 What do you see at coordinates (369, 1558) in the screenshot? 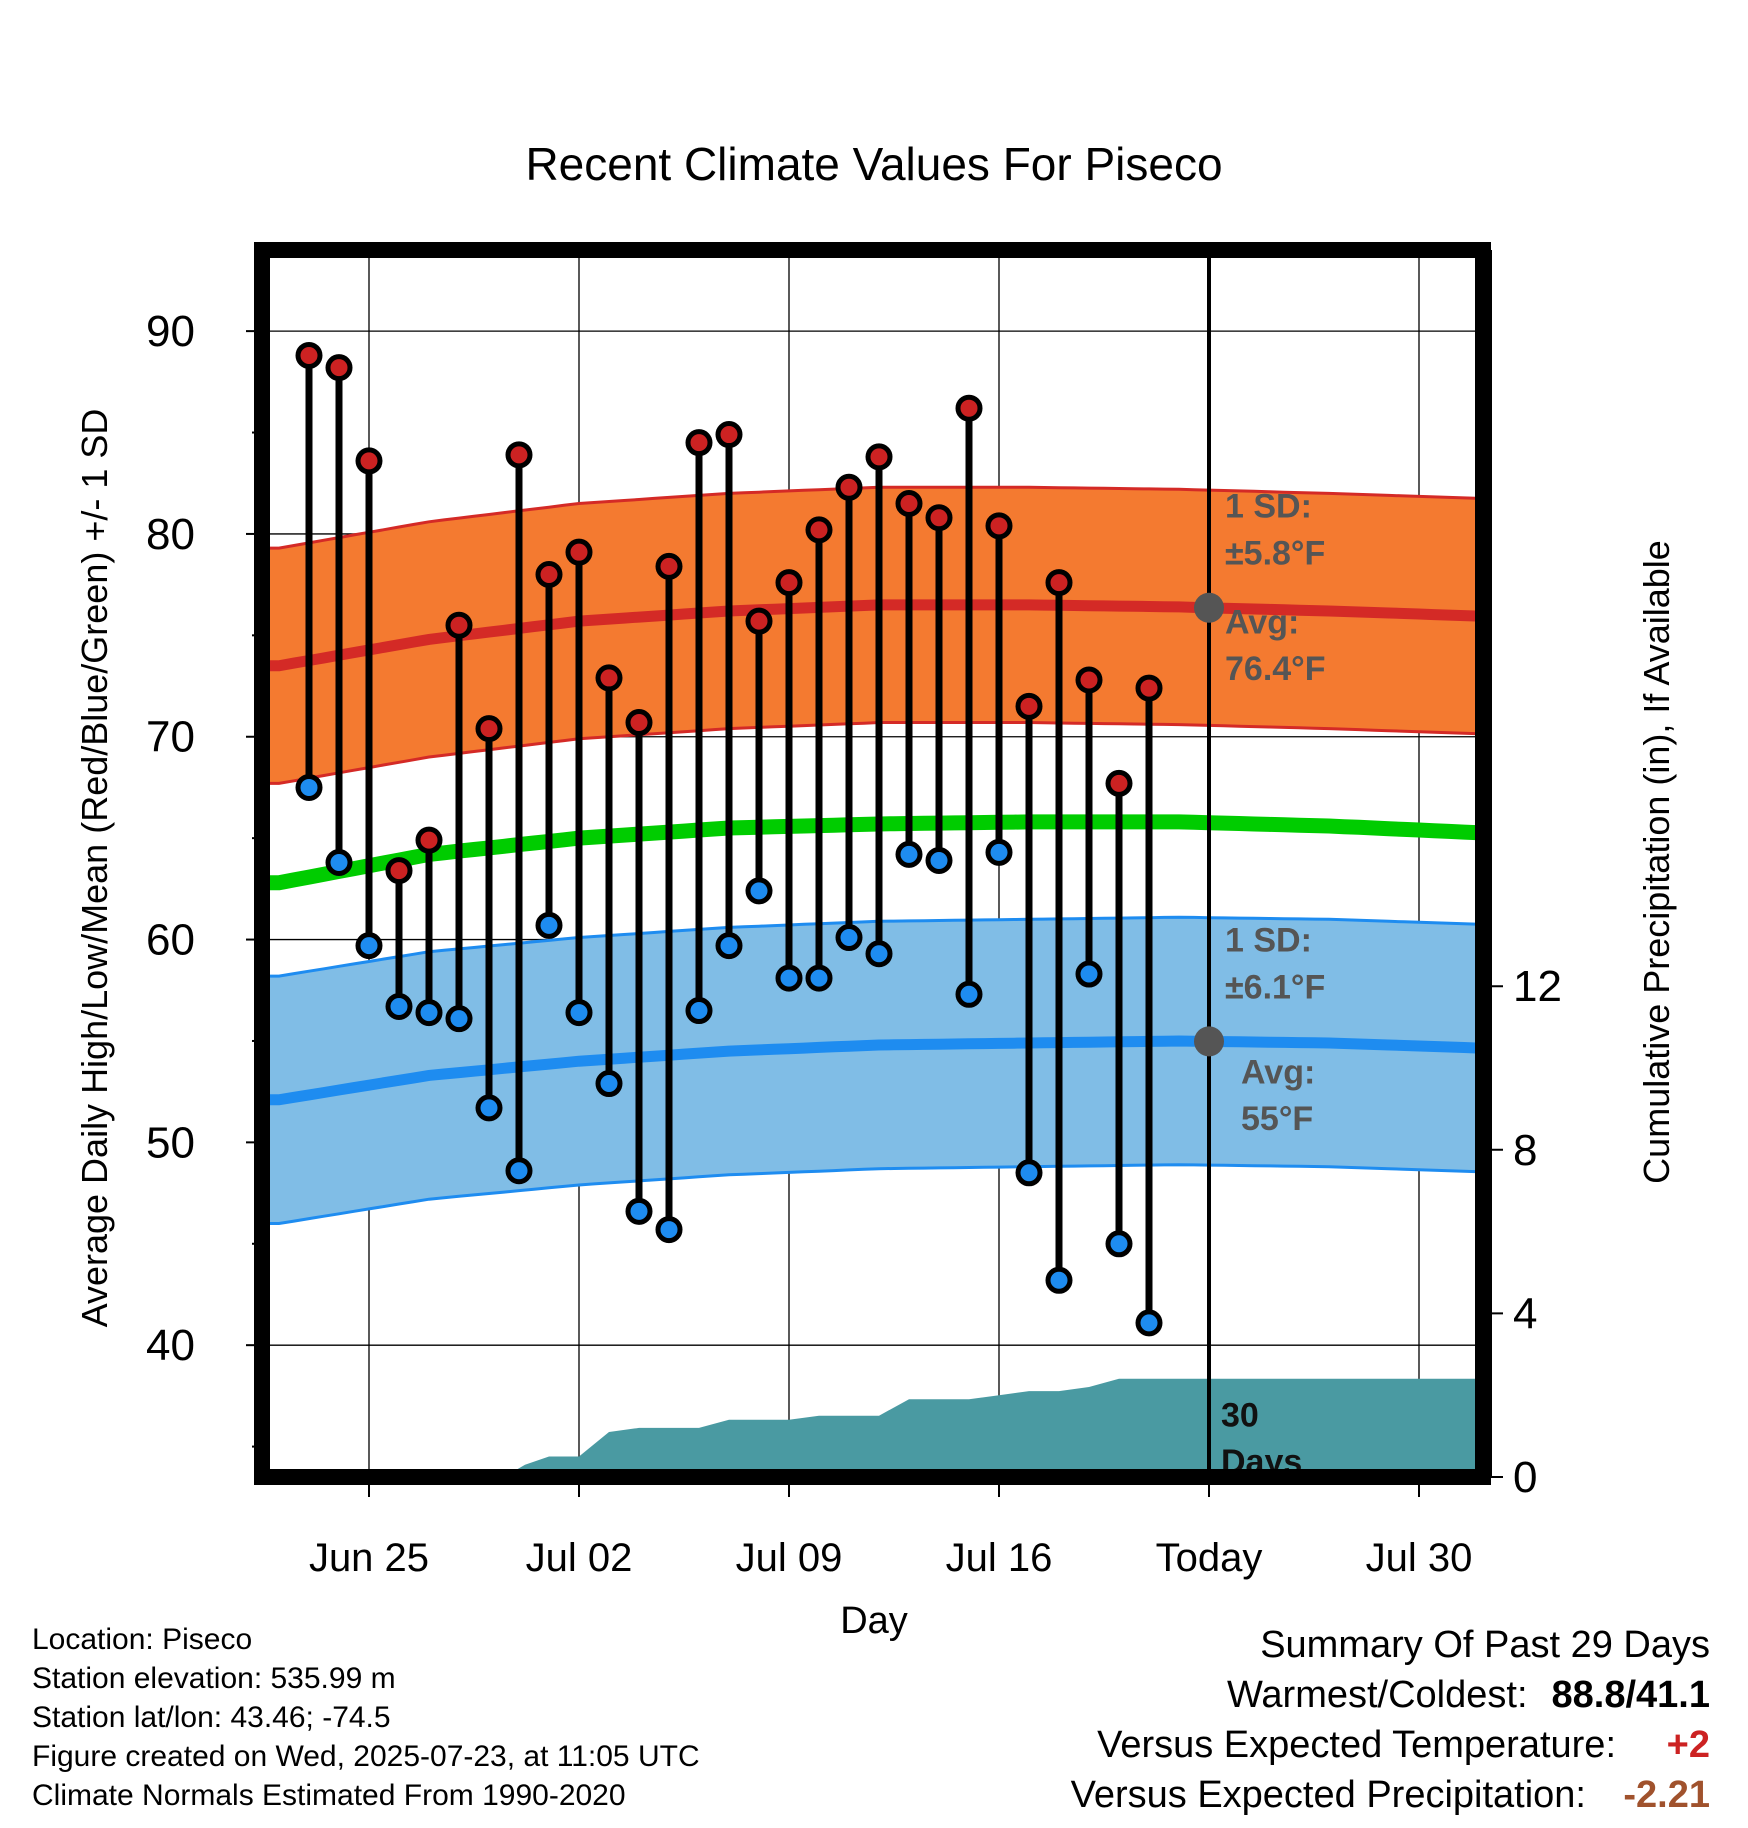
I see `x-tick-label: Jun 25` at bounding box center [369, 1558].